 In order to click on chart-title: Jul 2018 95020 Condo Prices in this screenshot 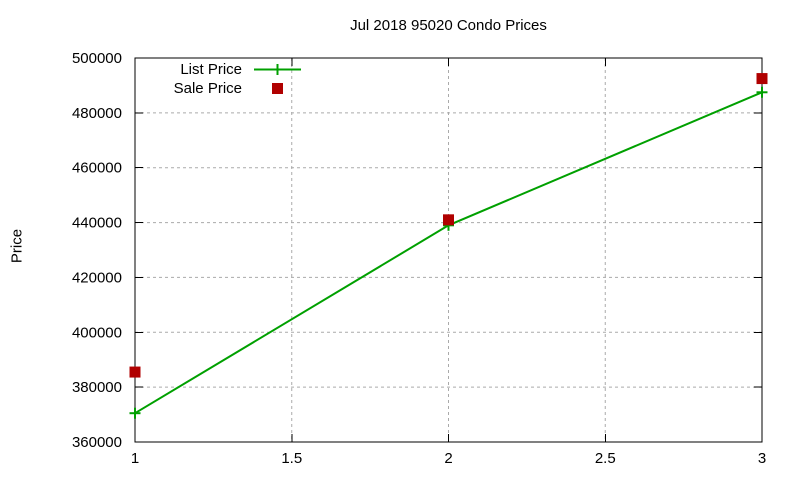, I will do `click(448, 25)`.